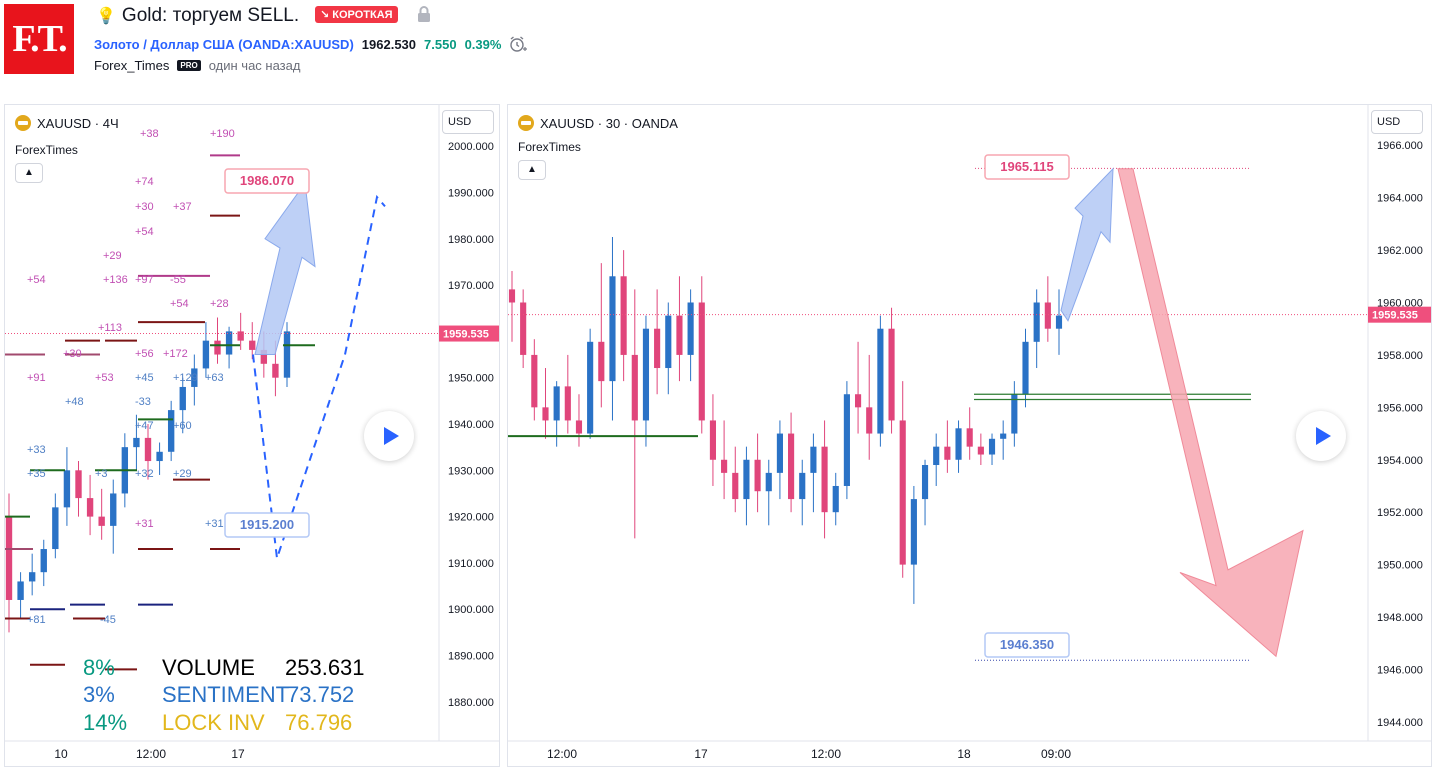 The height and width of the screenshot is (773, 1439). What do you see at coordinates (74, 402) in the screenshot?
I see `level-label: +48` at bounding box center [74, 402].